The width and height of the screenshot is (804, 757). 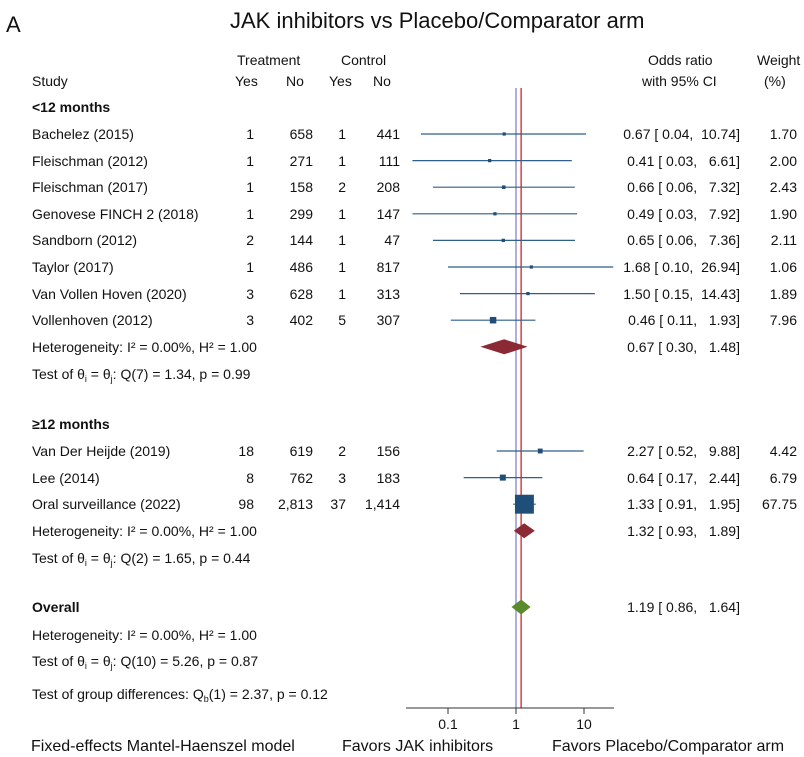 What do you see at coordinates (13, 24) in the screenshot?
I see `panel-label: A` at bounding box center [13, 24].